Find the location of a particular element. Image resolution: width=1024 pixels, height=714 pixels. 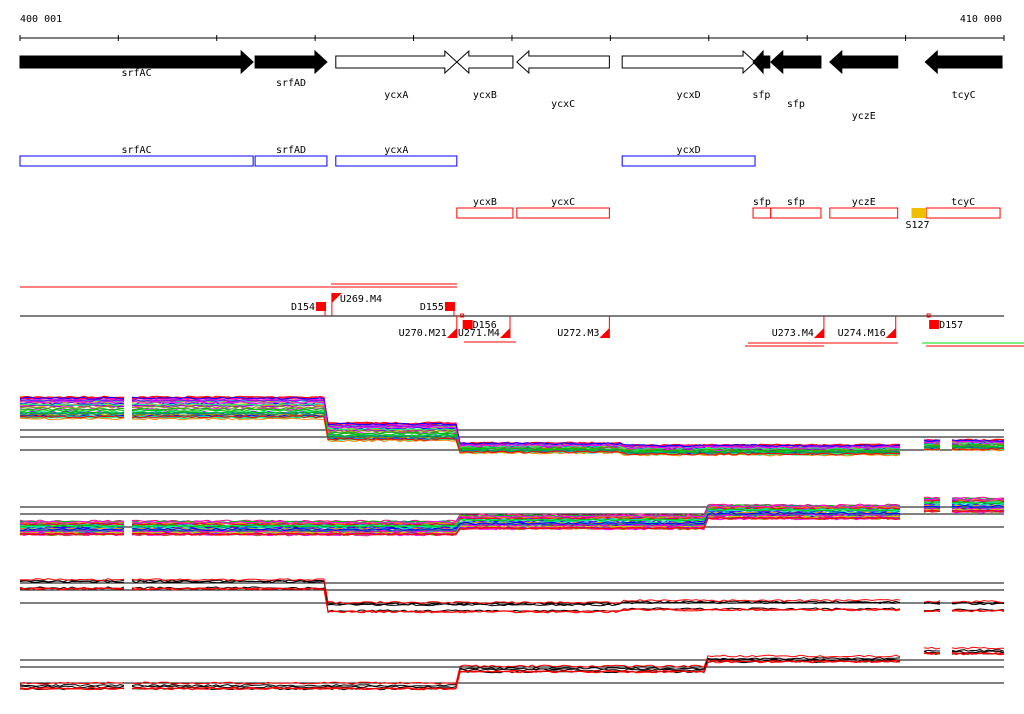

transcript-box-tcyC is located at coordinates (963, 213).